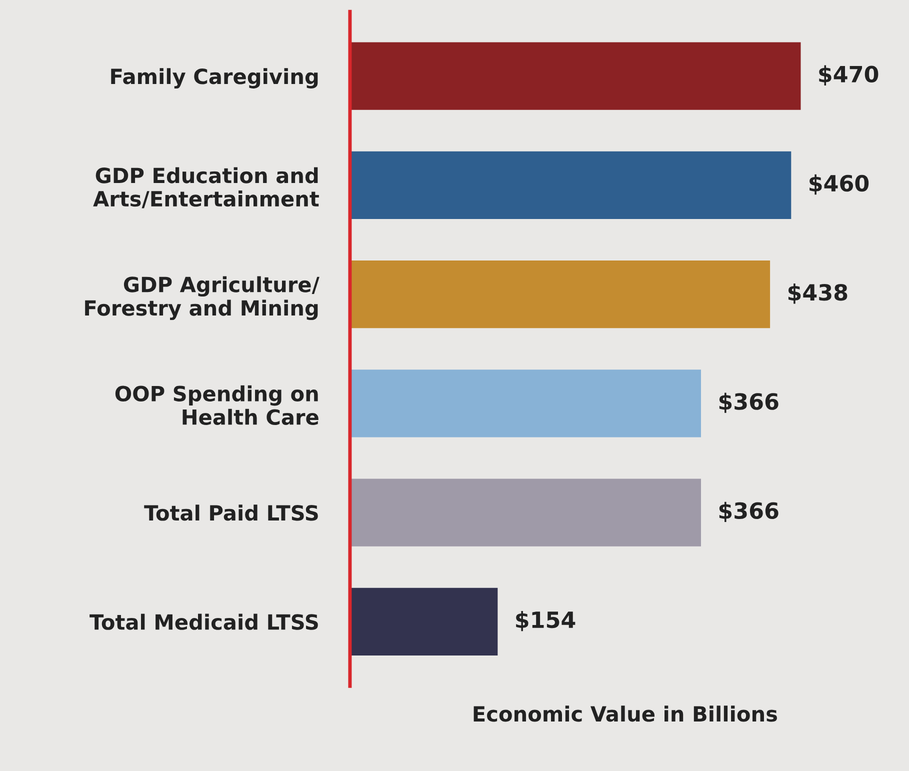 This screenshot has width=909, height=771. Describe the element at coordinates (214, 78) in the screenshot. I see `y-tick-label: Family Caregiving` at that location.